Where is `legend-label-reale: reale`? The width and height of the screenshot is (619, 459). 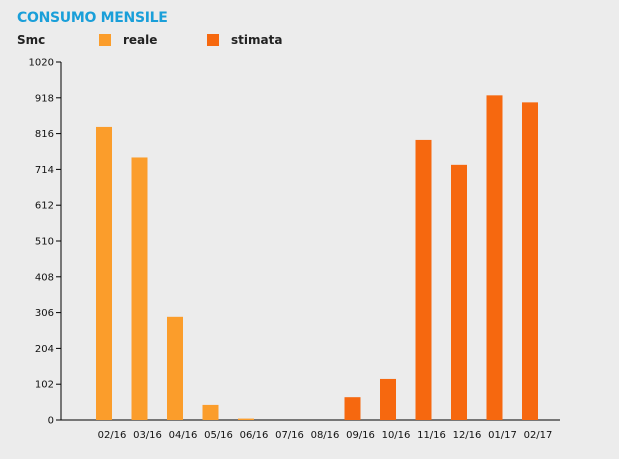
legend-label-reale: reale is located at coordinates (140, 40).